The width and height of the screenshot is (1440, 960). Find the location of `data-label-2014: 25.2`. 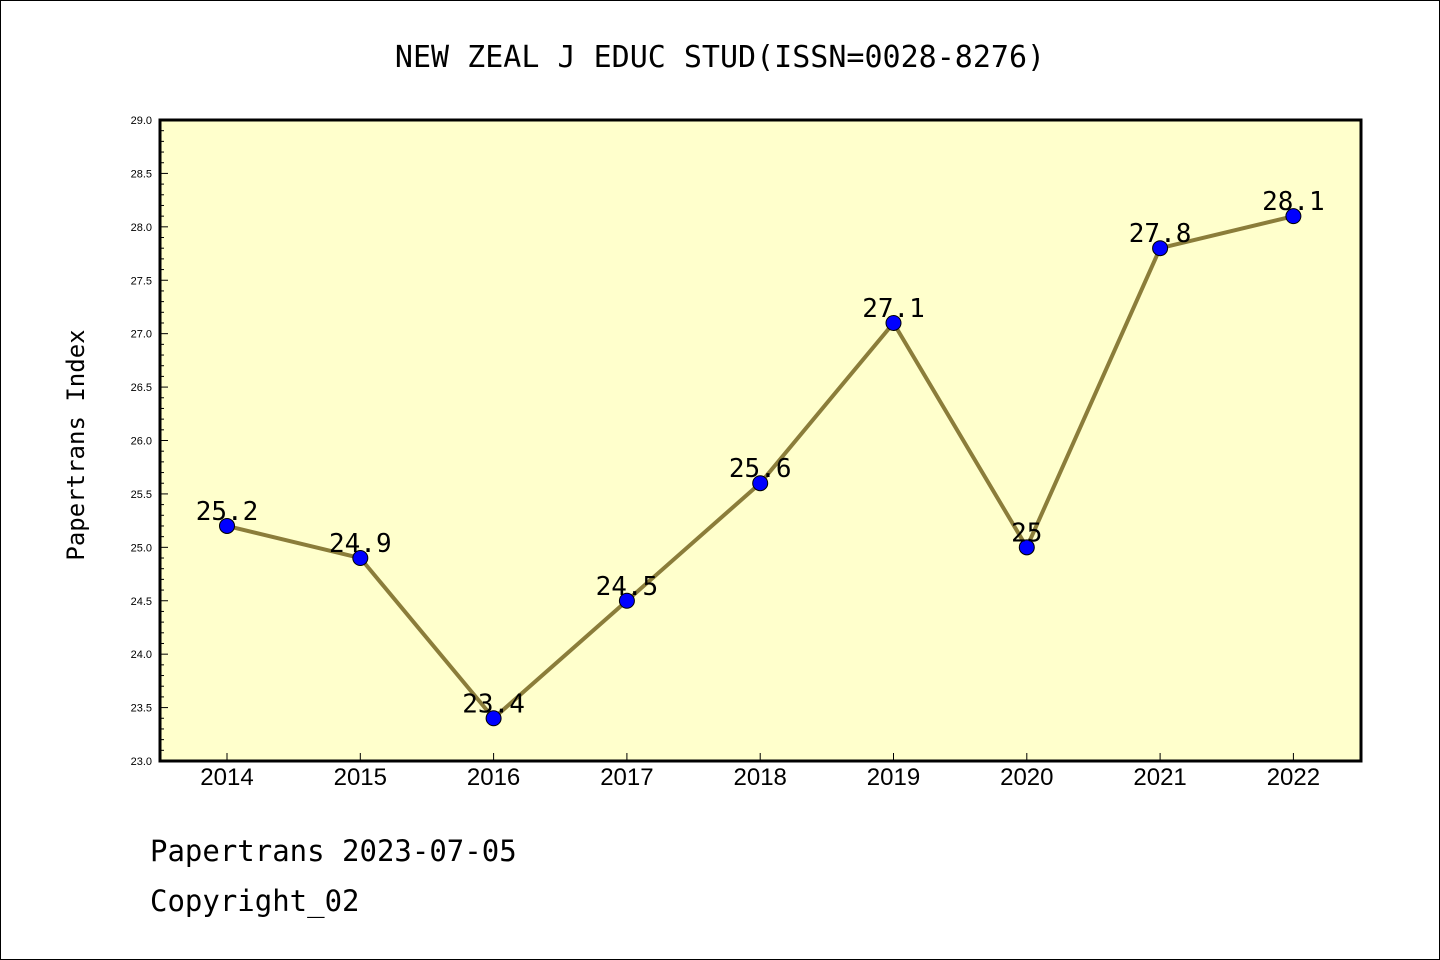

data-label-2014: 25.2 is located at coordinates (227, 512).